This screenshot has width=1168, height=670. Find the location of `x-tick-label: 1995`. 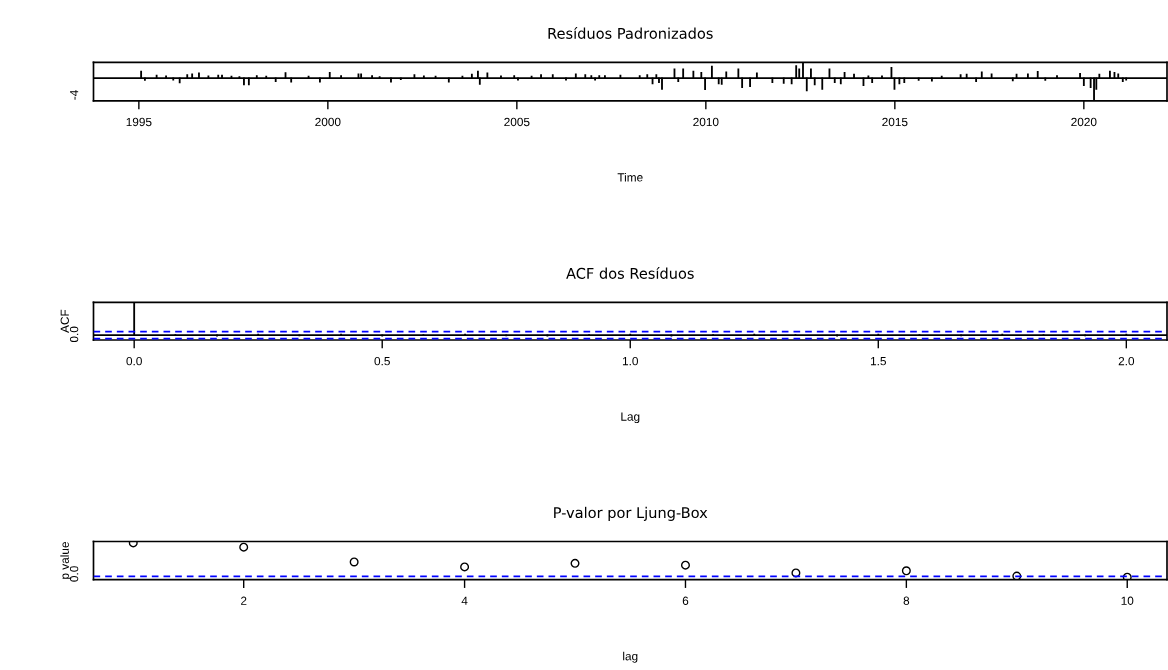

x-tick-label: 1995 is located at coordinates (139, 122).